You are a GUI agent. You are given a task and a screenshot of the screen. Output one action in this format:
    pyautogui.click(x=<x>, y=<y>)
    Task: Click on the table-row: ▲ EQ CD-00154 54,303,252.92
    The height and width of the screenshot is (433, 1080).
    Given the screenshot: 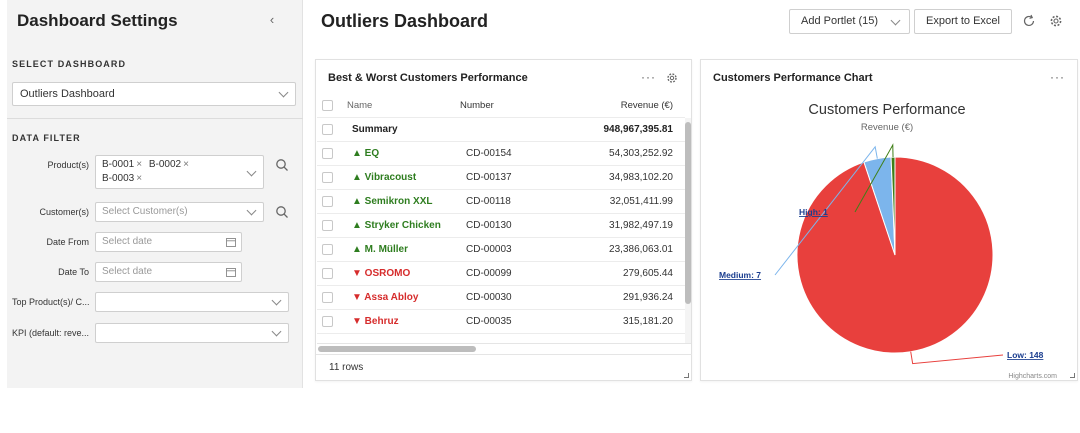 What is the action you would take?
    pyautogui.click(x=501, y=154)
    